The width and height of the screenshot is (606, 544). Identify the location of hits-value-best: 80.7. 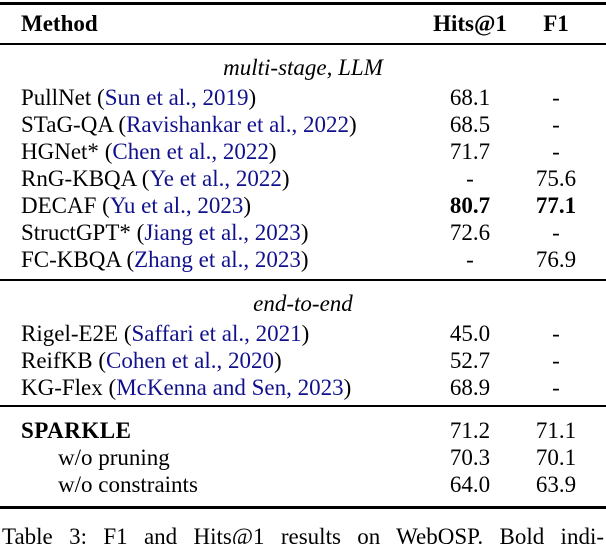
(470, 205).